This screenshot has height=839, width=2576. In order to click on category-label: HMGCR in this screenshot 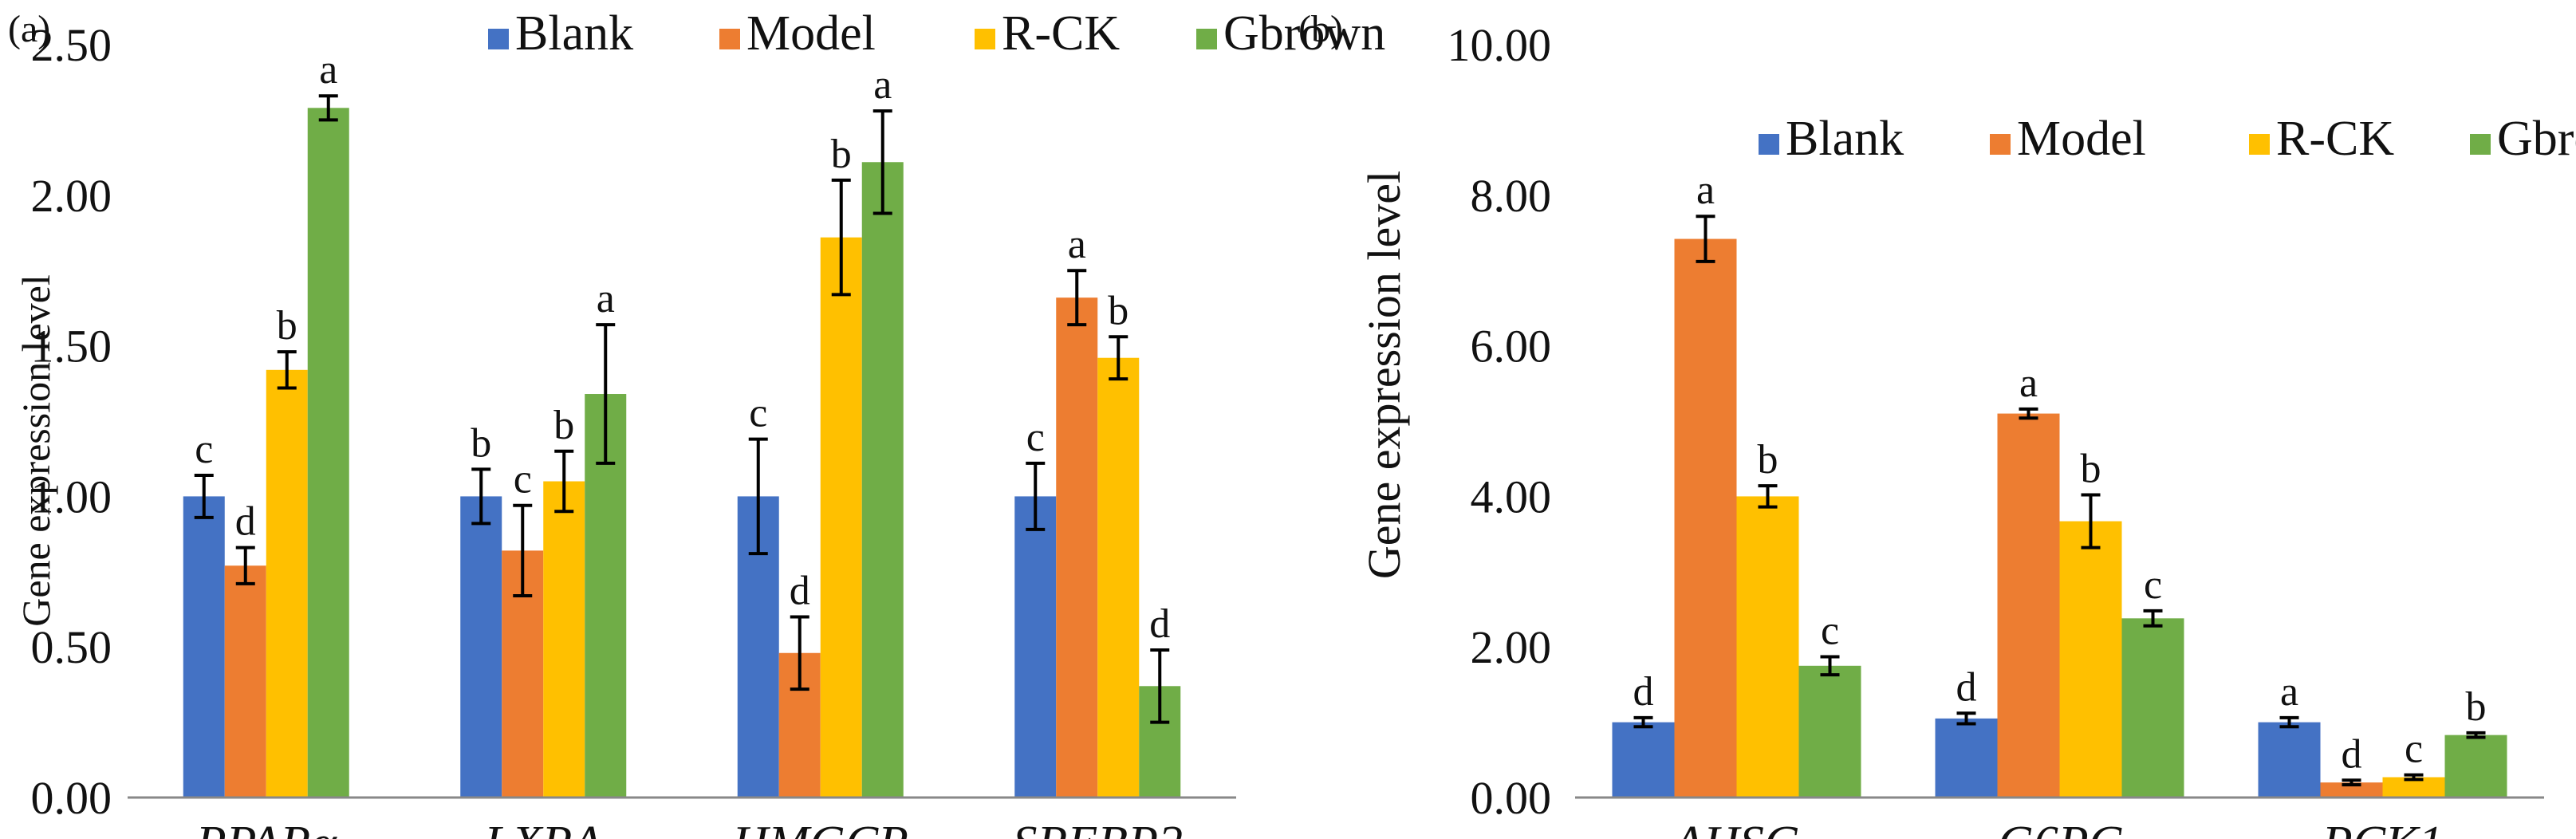, I will do `click(820, 828)`.